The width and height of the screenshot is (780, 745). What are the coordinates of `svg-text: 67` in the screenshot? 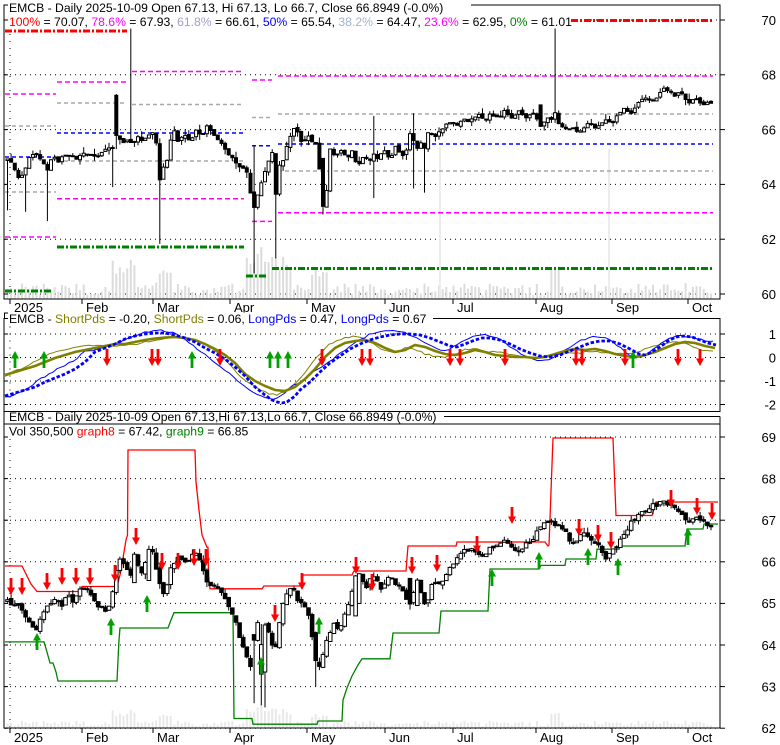 It's located at (769, 520).